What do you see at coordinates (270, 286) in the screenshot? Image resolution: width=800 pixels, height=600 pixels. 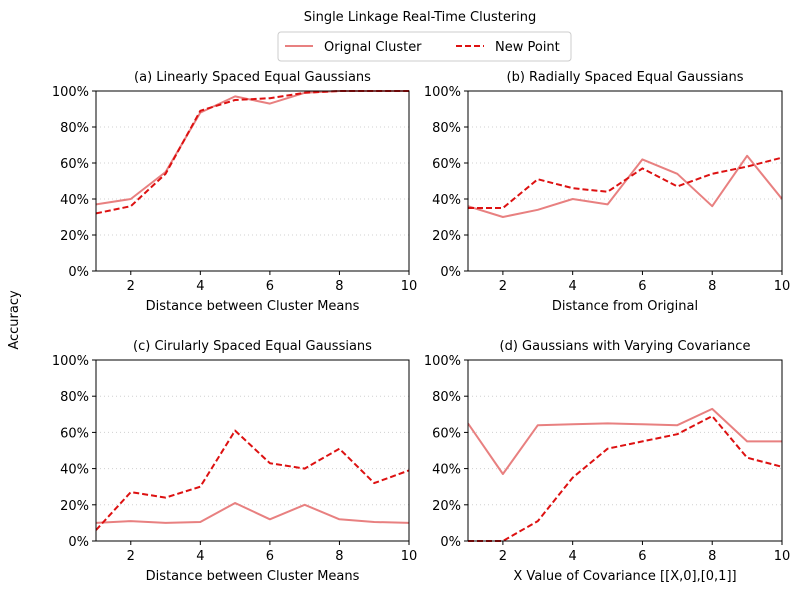 I see `x-tick-label-a: 6` at bounding box center [270, 286].